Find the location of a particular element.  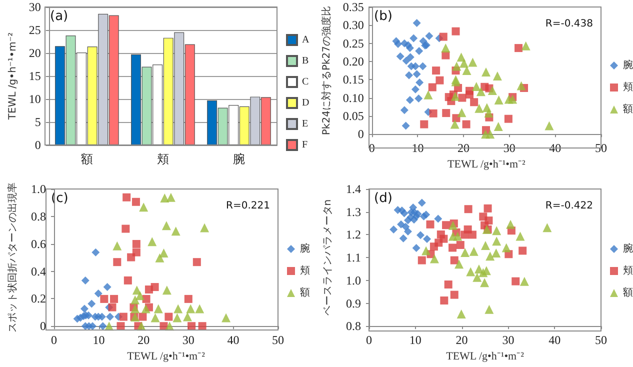

legend-label: B is located at coordinates (305, 61).